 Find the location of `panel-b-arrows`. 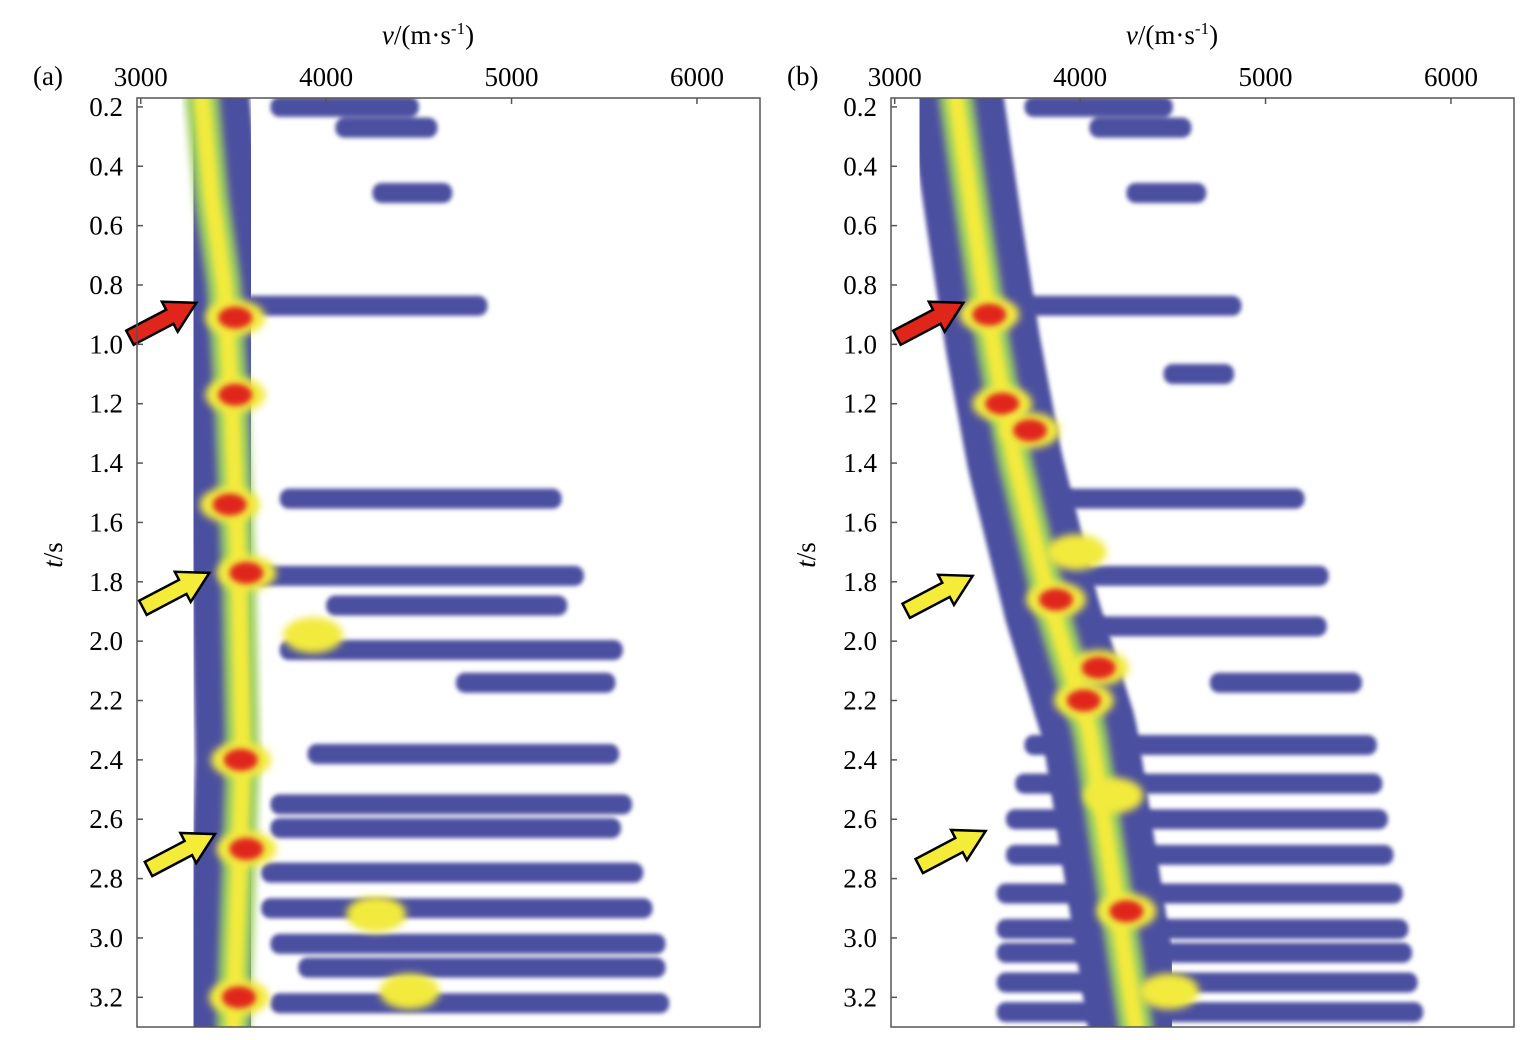

panel-b-arrows is located at coordinates (939, 587).